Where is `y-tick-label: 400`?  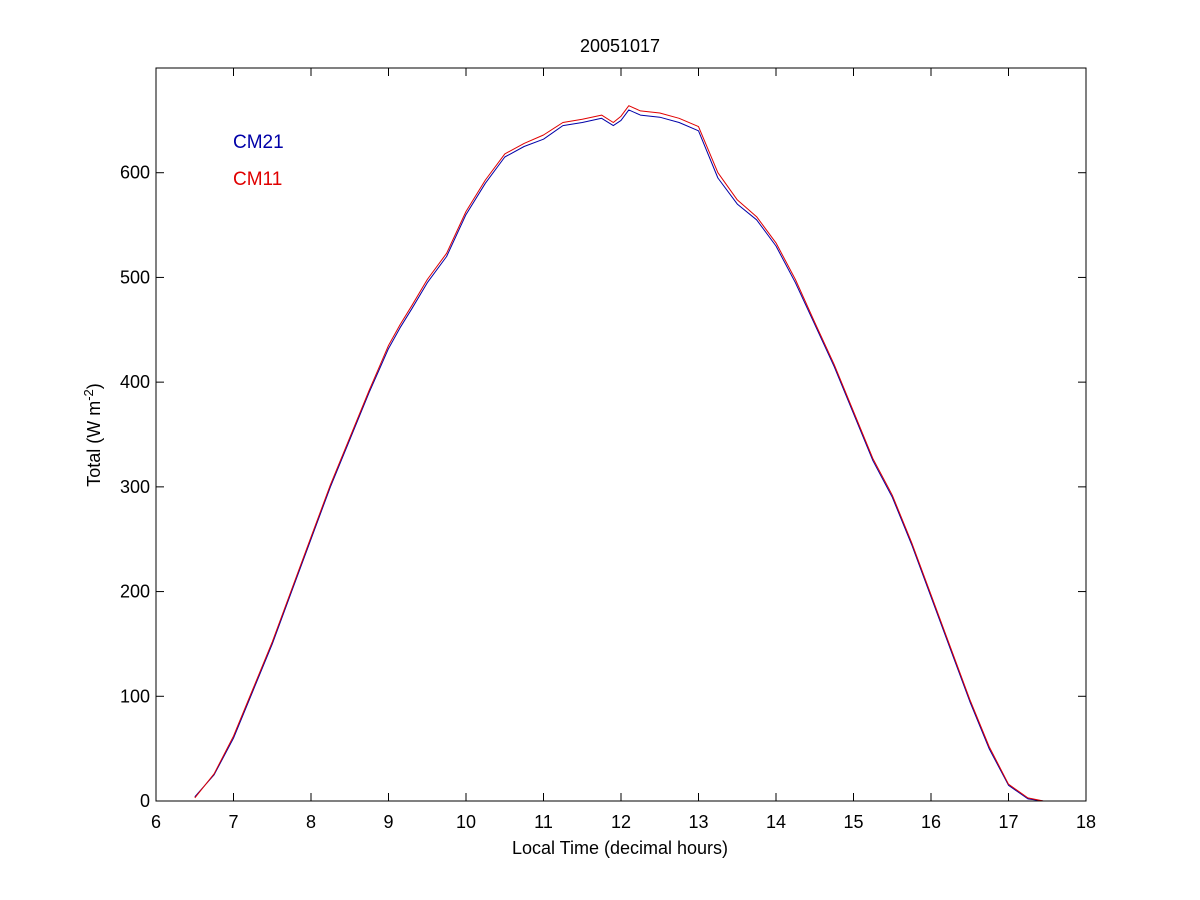 y-tick-label: 400 is located at coordinates (135, 382).